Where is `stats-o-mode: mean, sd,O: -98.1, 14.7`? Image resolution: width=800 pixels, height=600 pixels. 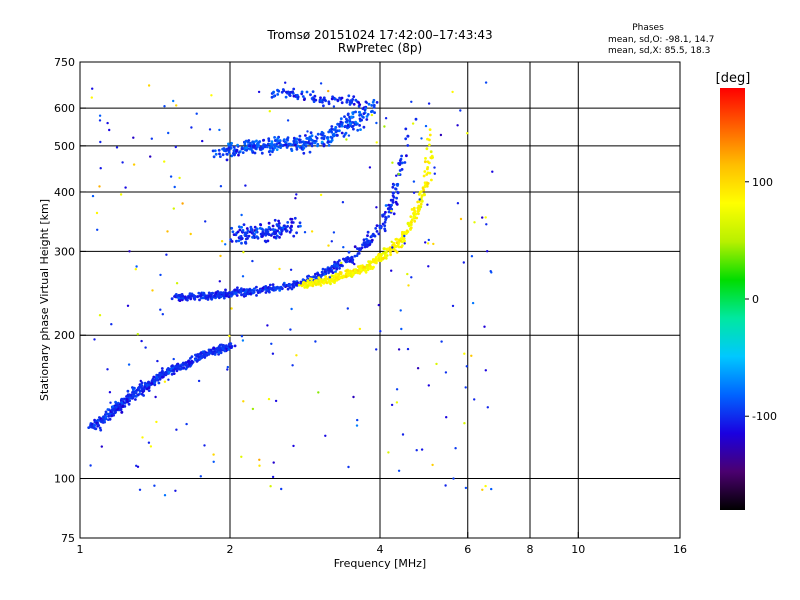 stats-o-mode: mean, sd,O: -98.1, 14.7 is located at coordinates (661, 40).